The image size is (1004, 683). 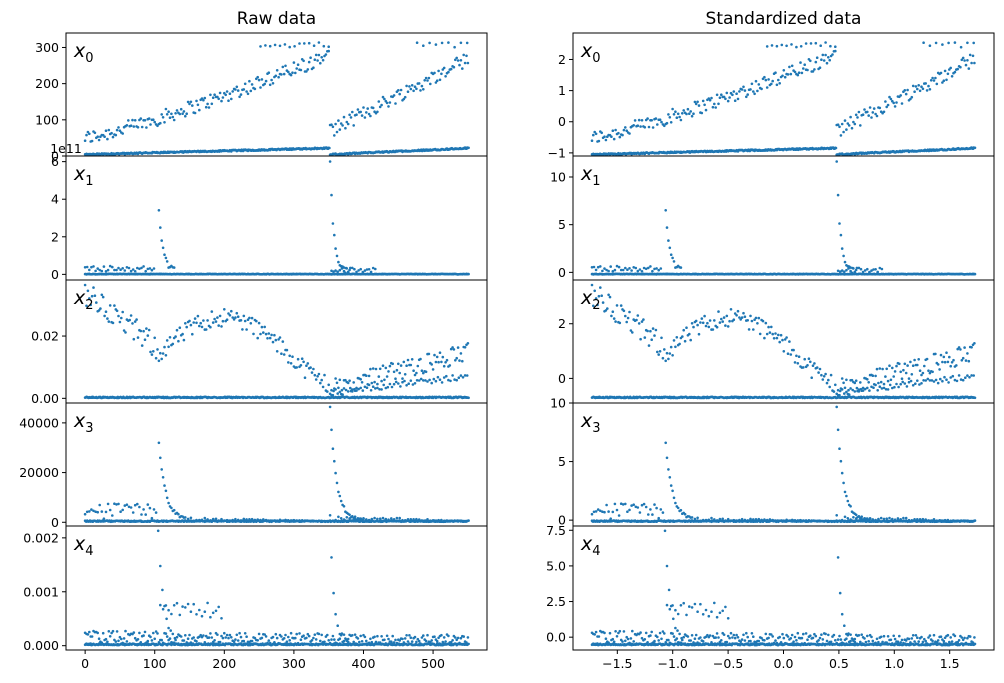 What do you see at coordinates (41, 537) in the screenshot?
I see `y-tick-label: 0.002` at bounding box center [41, 537].